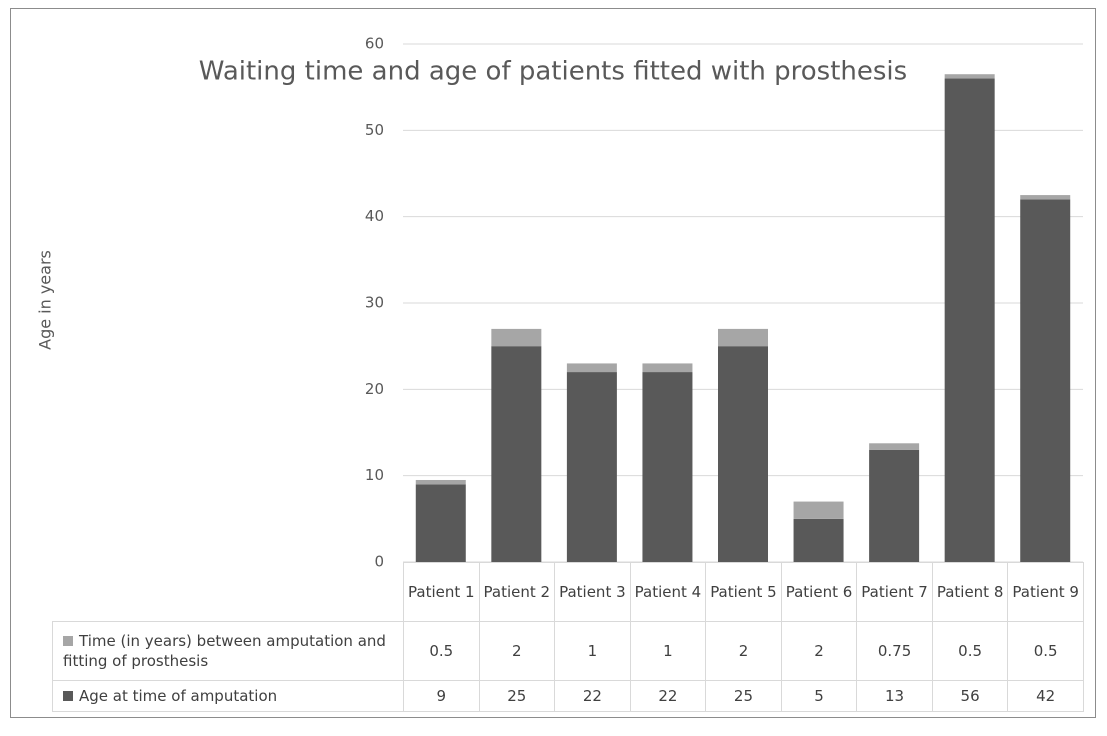 The width and height of the screenshot is (1107, 736). I want to click on category-label: Patient 2, so click(517, 592).